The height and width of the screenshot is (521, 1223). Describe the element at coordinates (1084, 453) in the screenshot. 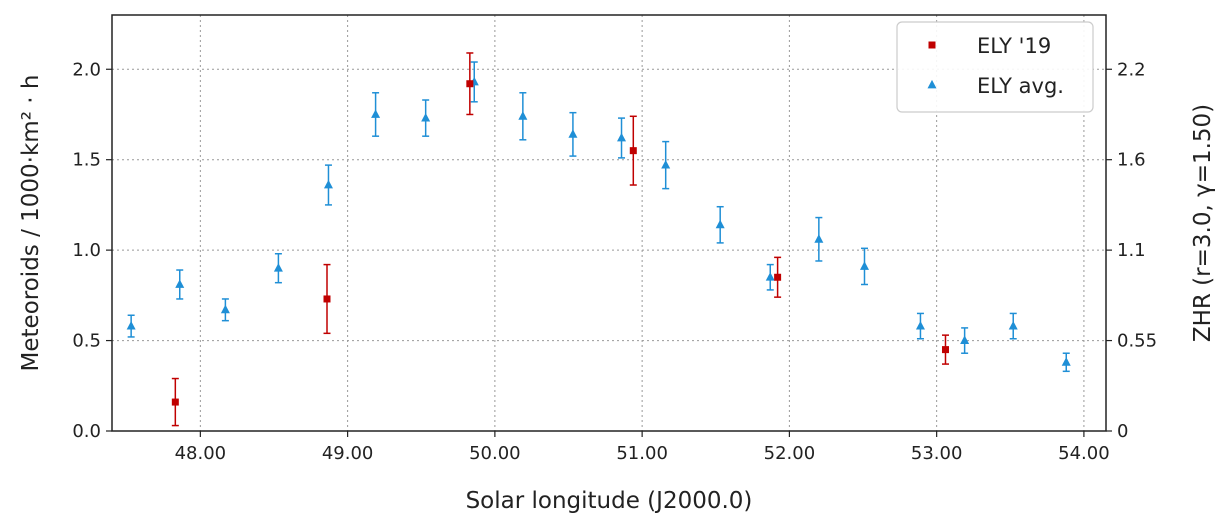

I see `x-tick-label: 54.00` at that location.